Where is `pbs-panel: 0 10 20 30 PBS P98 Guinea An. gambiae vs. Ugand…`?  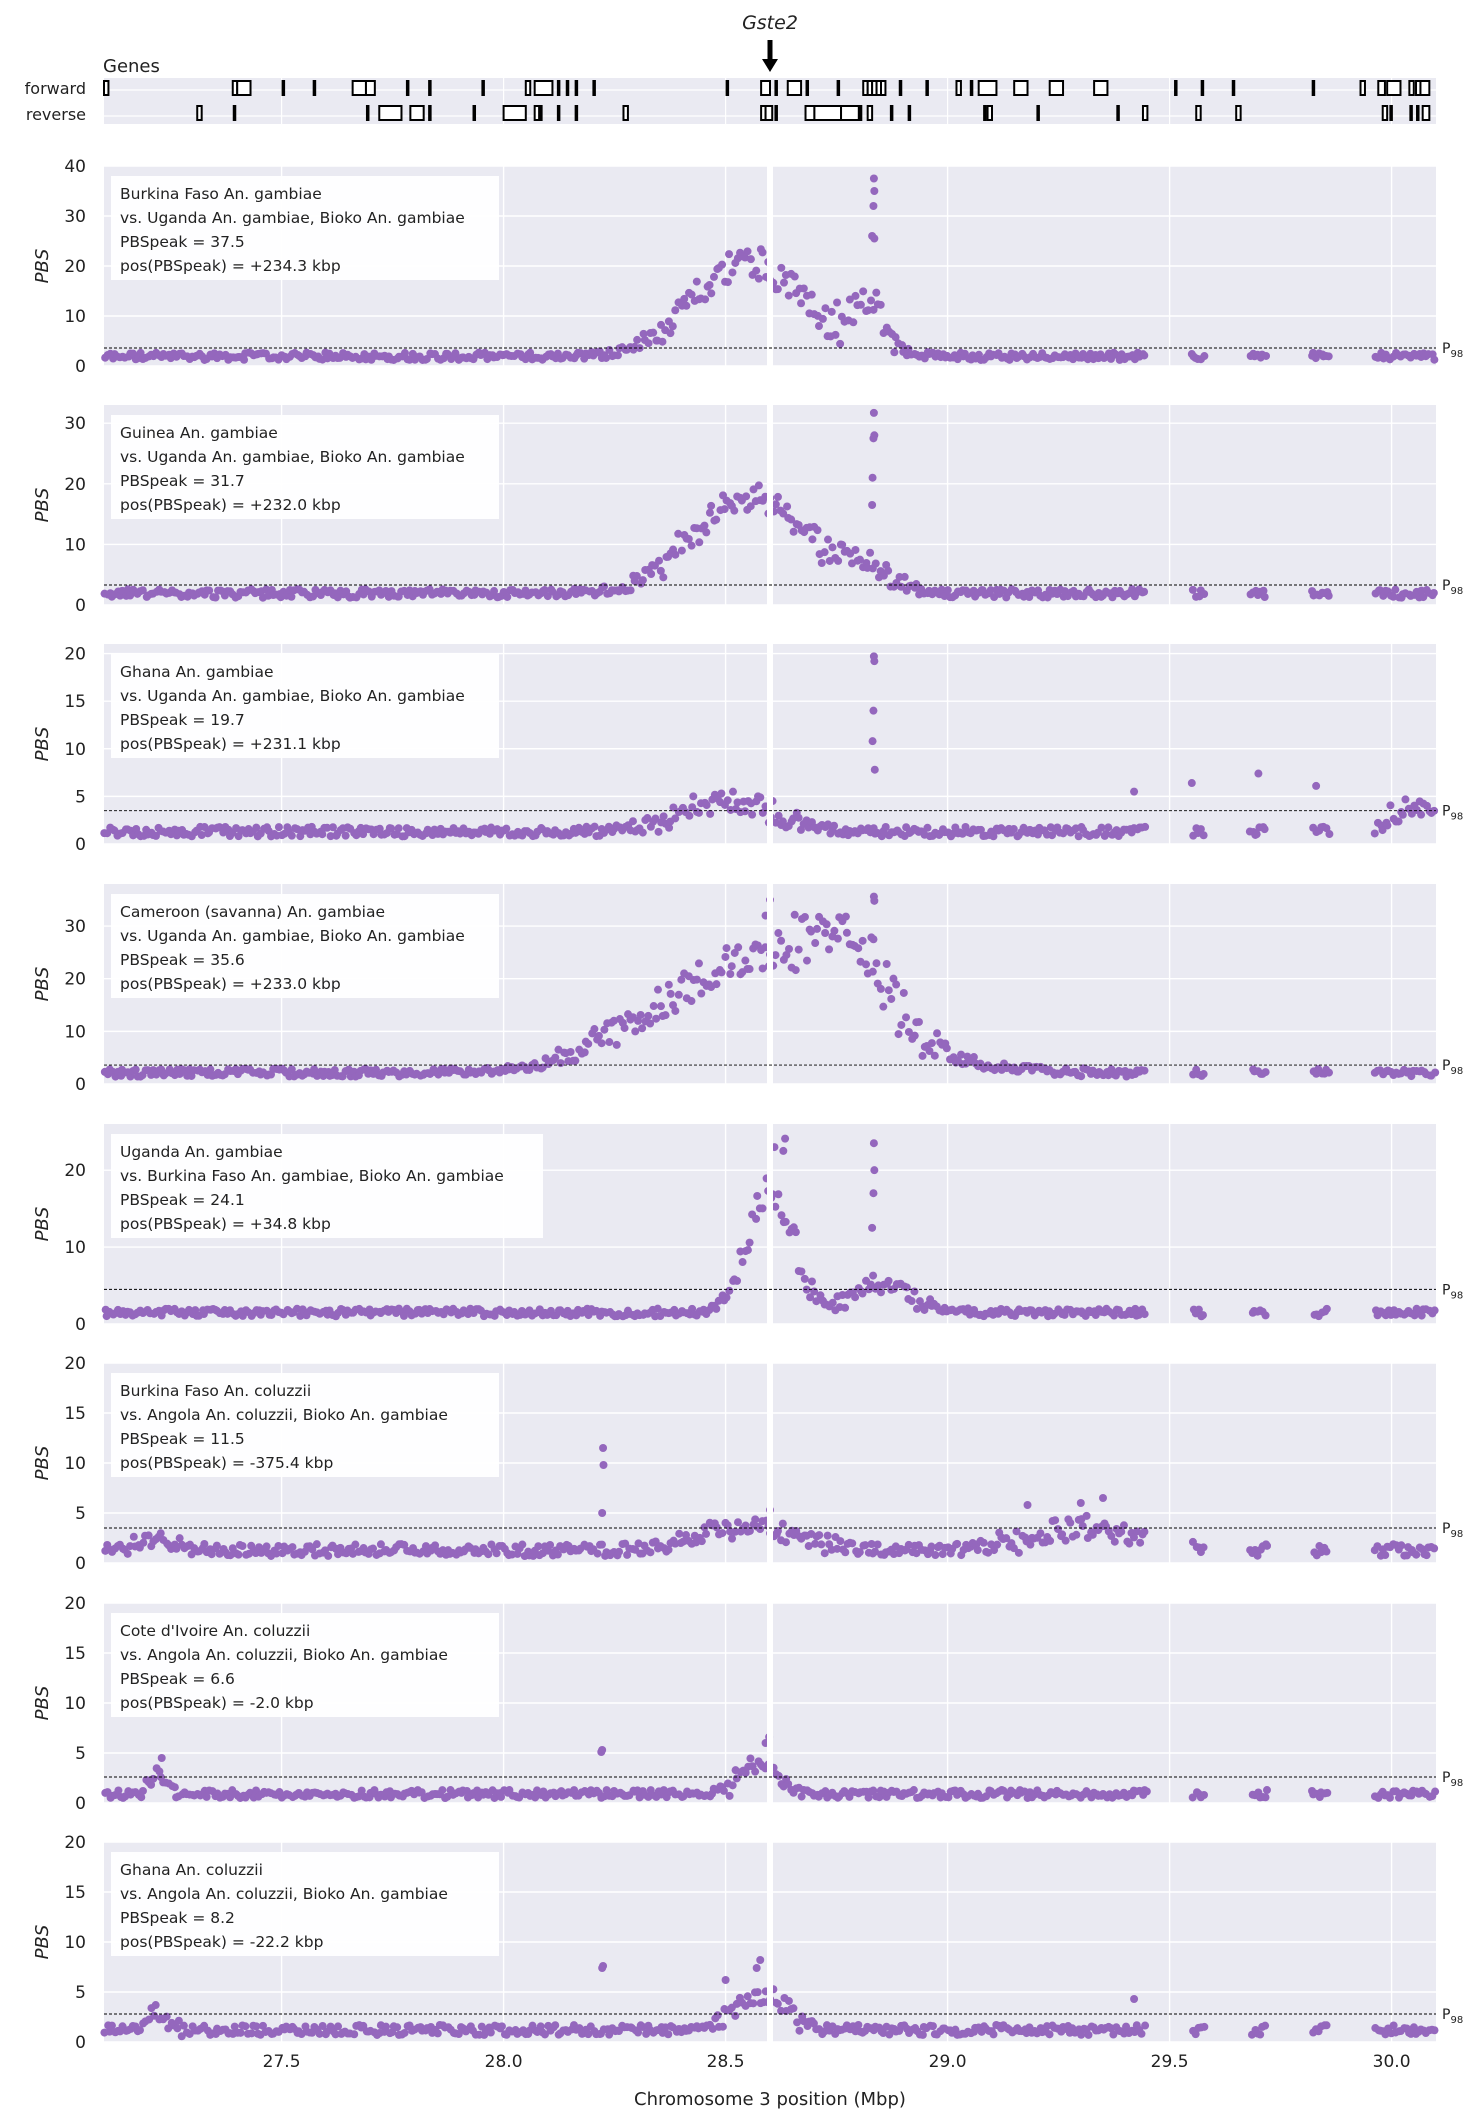 pbs-panel: 0 10 20 30 PBS P98 Guinea An. gambiae vs. Ugand… is located at coordinates (747, 510).